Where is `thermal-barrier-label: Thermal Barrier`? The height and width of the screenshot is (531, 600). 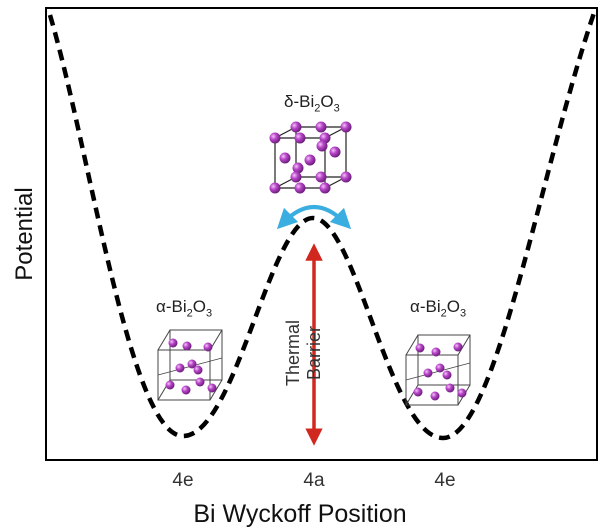
thermal-barrier-label: Thermal Barrier is located at coordinates (303, 353).